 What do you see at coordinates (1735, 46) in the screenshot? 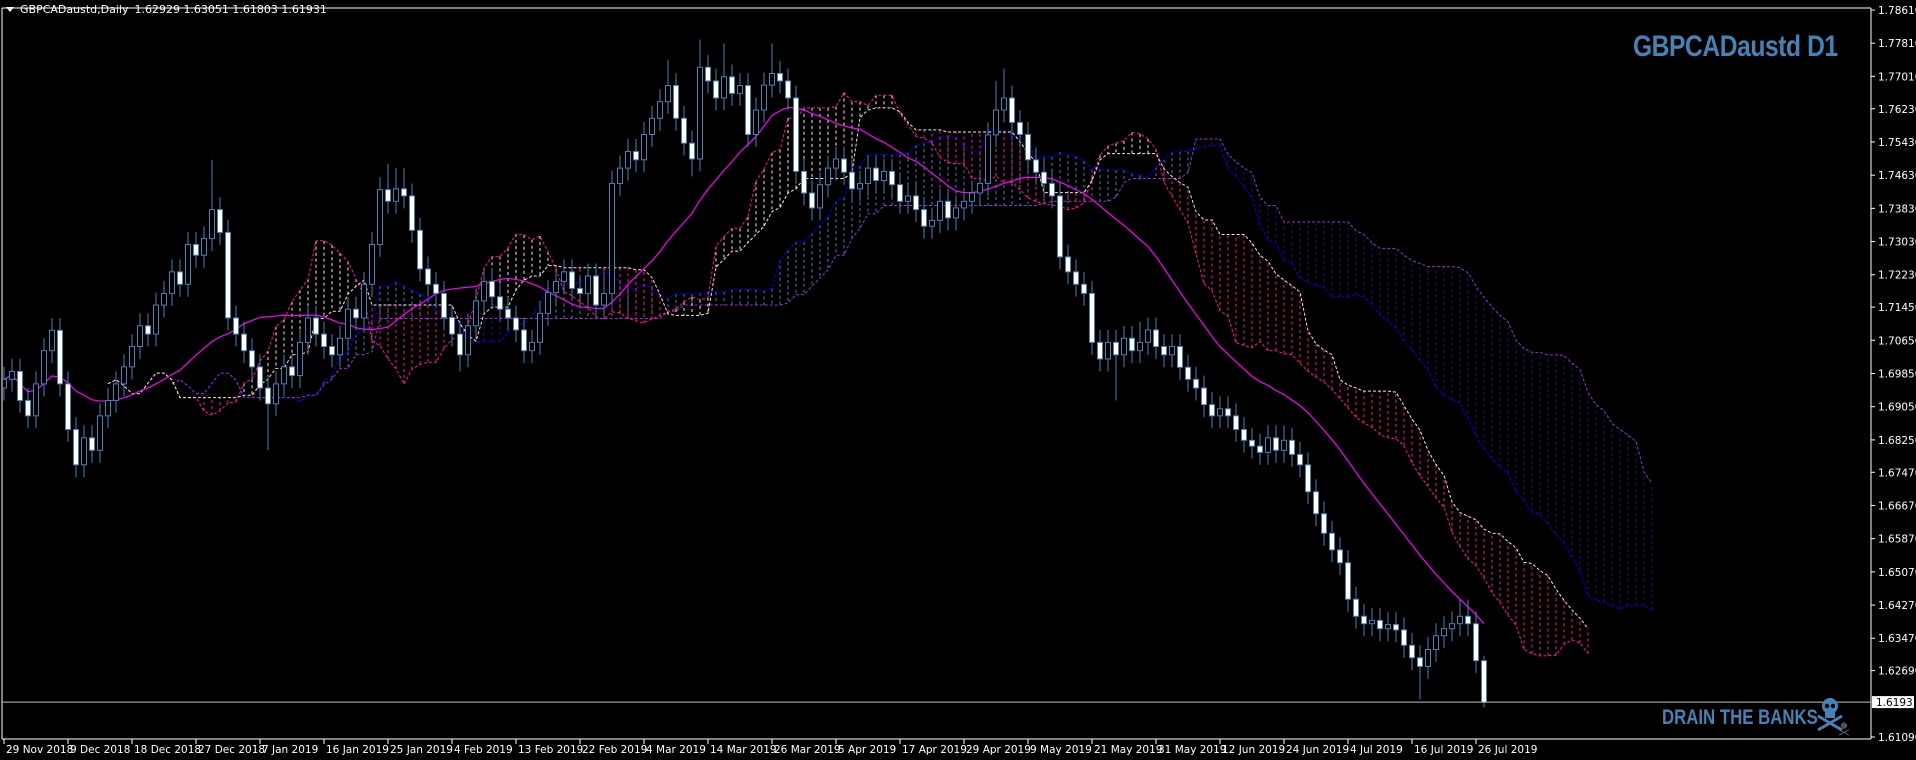
I see `symbol-title-overlay: GBPCADaustd D1` at bounding box center [1735, 46].